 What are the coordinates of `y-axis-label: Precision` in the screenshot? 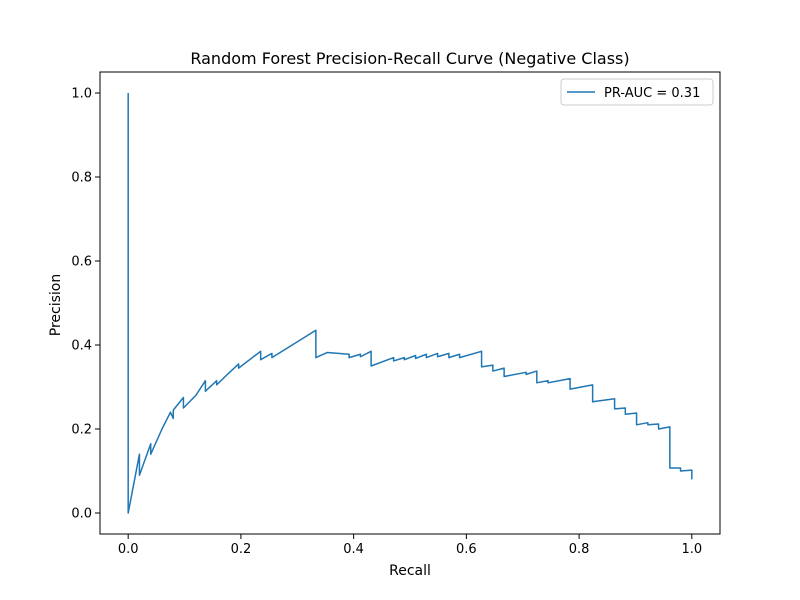 It's located at (56, 305).